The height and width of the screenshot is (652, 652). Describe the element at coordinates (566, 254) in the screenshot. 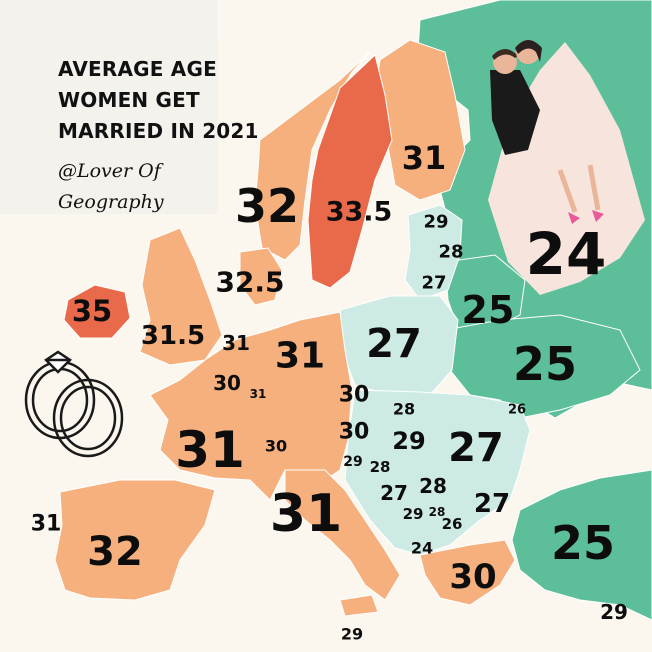

I see `age-label-russia: 24` at that location.